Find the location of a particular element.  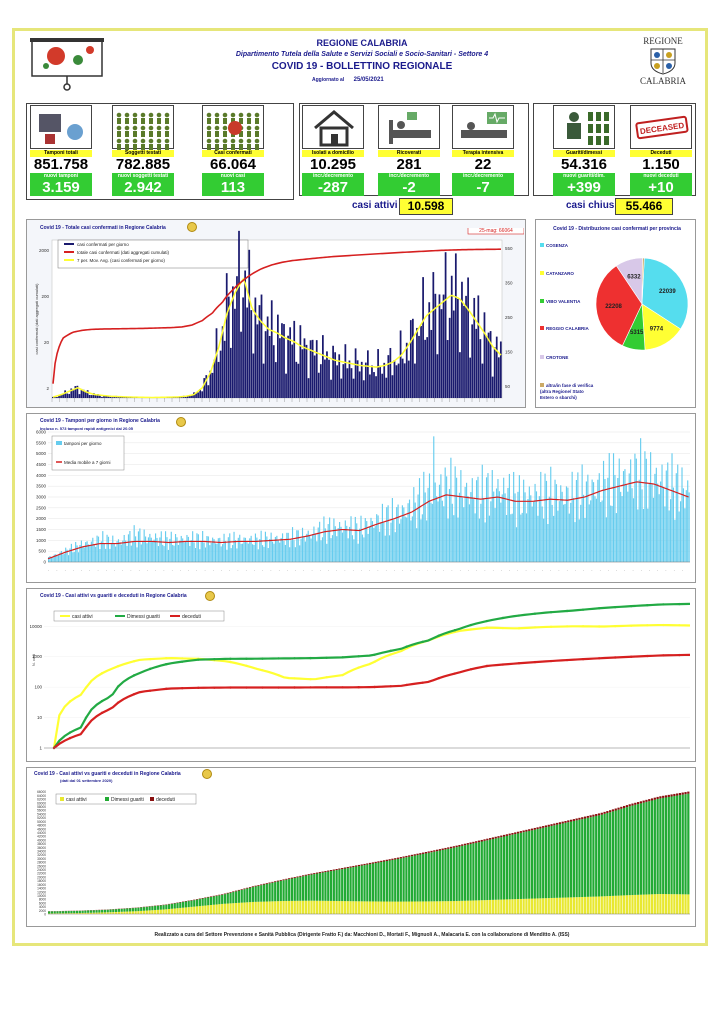

kpi-value: 22 is located at coordinates (483, 164).